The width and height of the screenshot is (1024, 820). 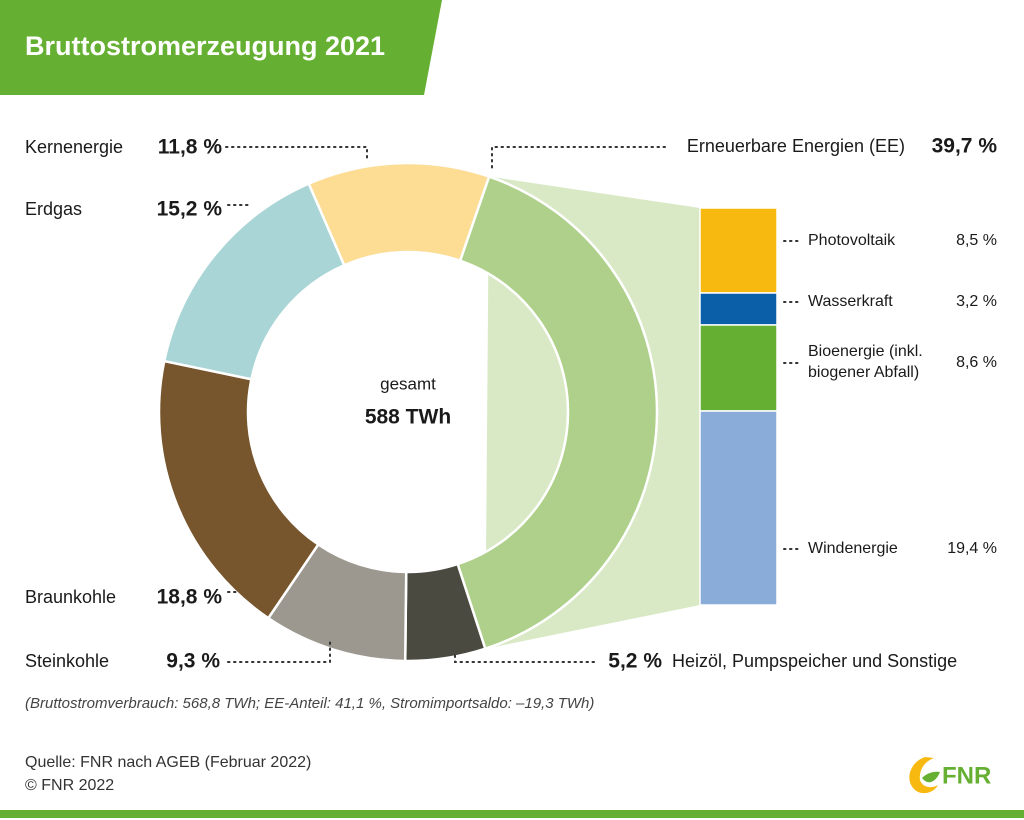 I want to click on bar-value-label: 8,5 %, so click(x=976, y=240).